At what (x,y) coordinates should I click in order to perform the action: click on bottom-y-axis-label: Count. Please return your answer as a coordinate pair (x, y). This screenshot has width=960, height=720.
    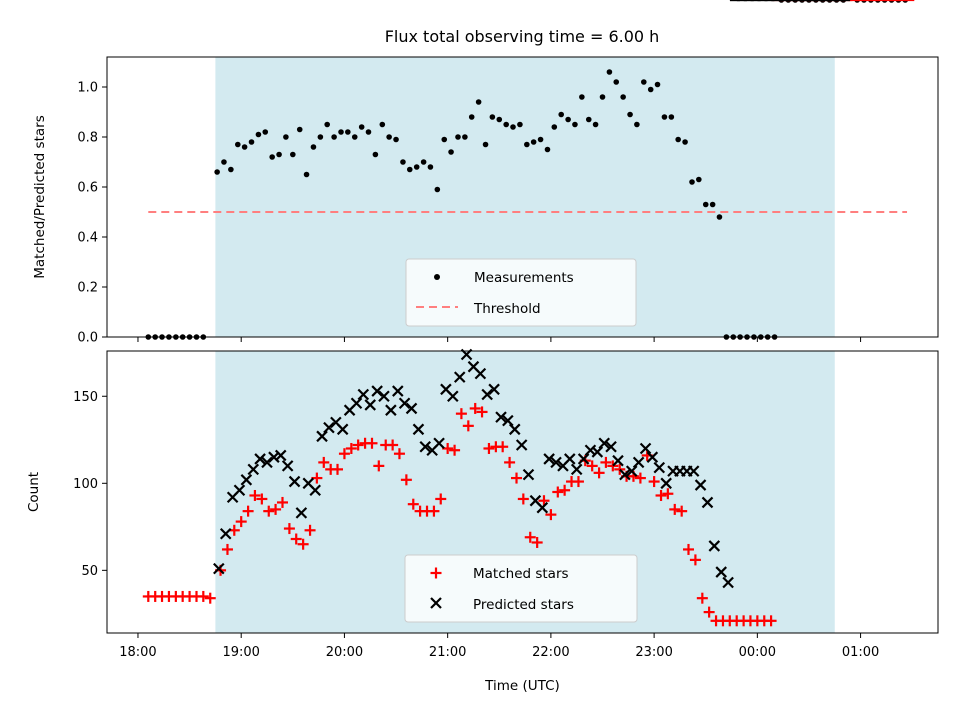
    Looking at the image, I should click on (34, 492).